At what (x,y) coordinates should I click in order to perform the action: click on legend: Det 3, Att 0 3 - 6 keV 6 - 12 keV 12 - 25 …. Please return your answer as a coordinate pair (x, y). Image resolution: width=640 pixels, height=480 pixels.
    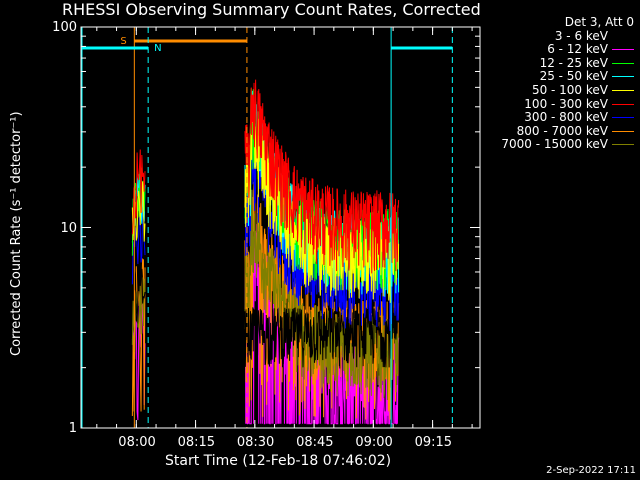
    Looking at the image, I should click on (567, 83).